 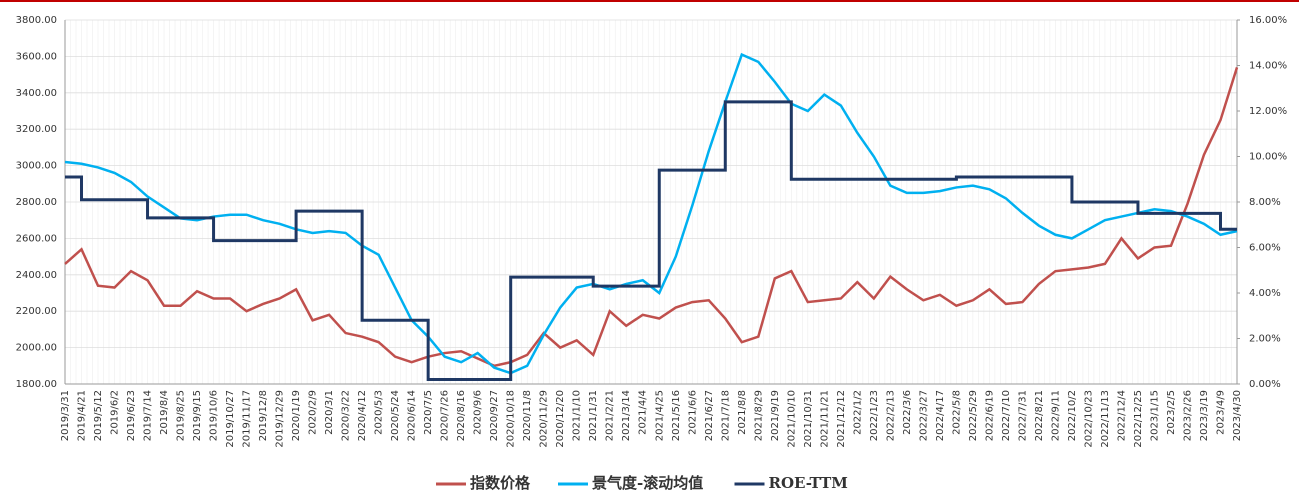 I want to click on x-tick-label: 2019/8/25, so click(x=181, y=415).